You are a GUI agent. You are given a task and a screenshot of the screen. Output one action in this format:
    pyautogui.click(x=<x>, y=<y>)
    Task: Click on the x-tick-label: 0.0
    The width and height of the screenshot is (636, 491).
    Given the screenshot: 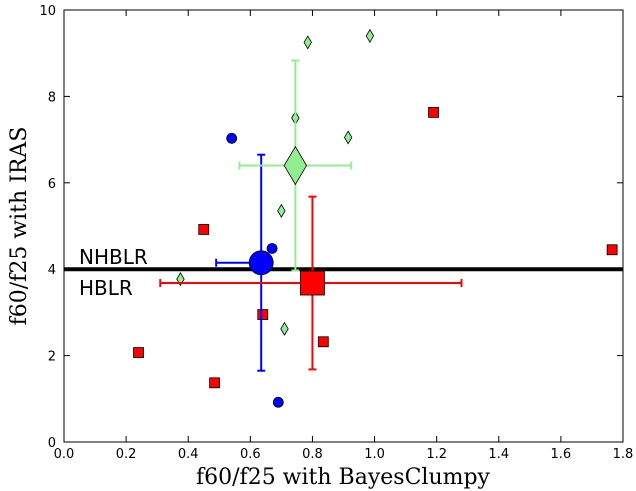 What is the action you would take?
    pyautogui.click(x=64, y=454)
    